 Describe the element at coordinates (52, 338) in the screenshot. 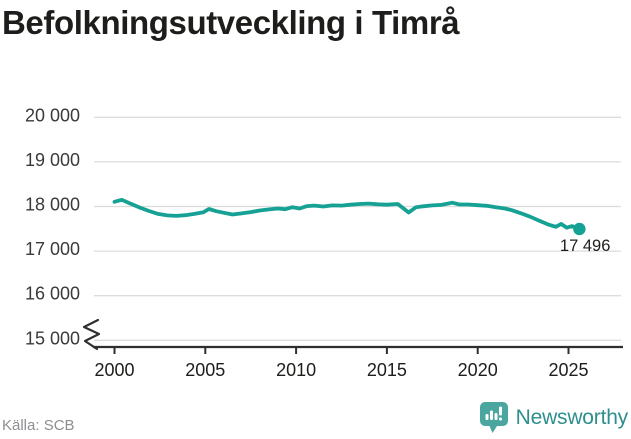

I see `y-tick-label: 15 000` at that location.